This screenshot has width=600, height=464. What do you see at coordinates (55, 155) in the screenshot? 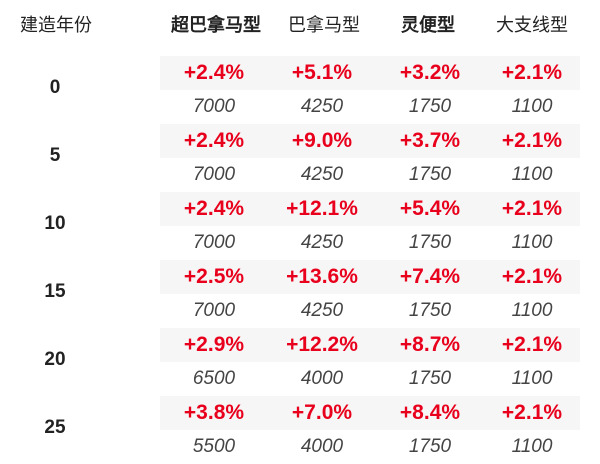
I see `year-cell: 5` at bounding box center [55, 155].